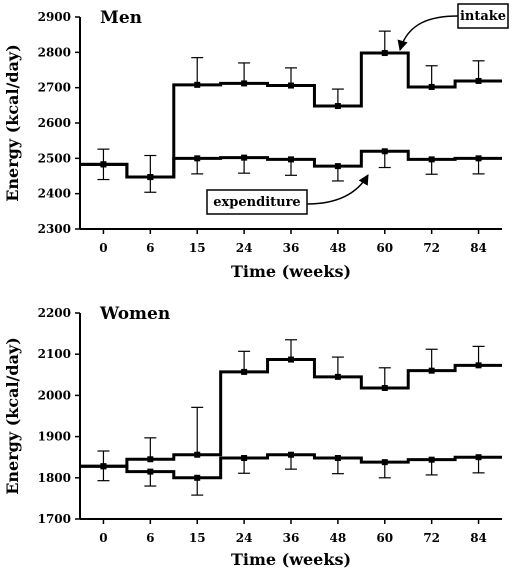 This screenshot has height=570, width=520. I want to click on women-y-tick-label: 2000, so click(54, 395).